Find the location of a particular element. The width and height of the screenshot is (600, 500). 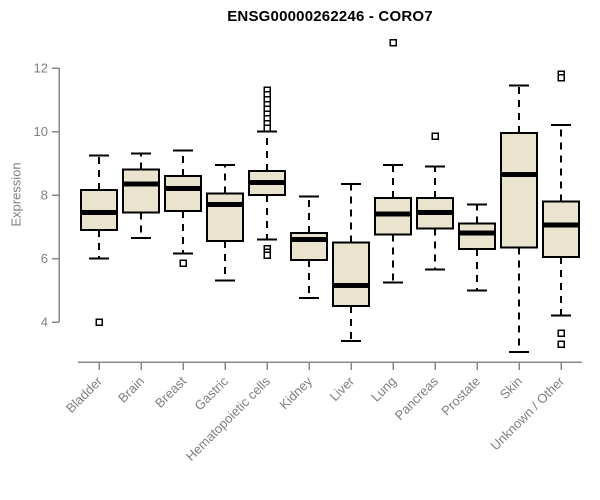

box-liver is located at coordinates (351, 262).